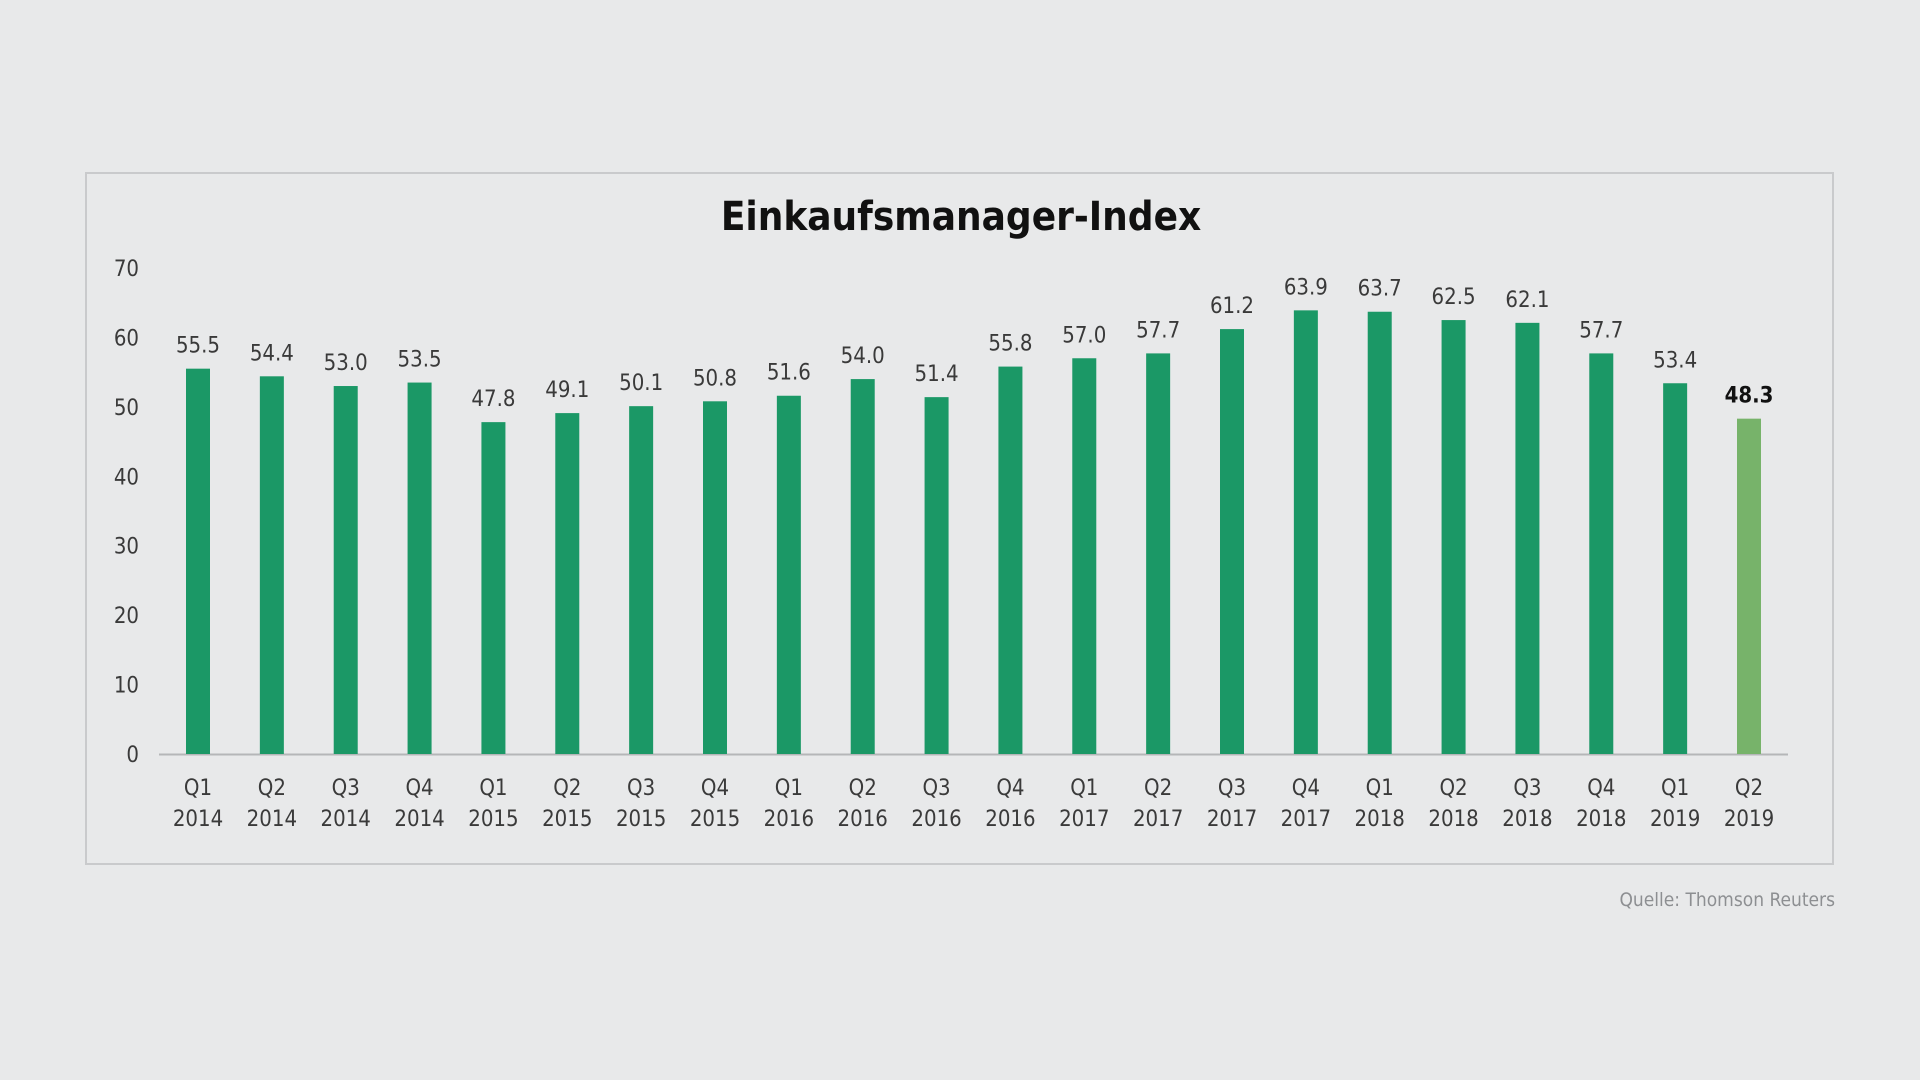 This screenshot has width=1920, height=1080. I want to click on data-label: 54.4, so click(272, 353).